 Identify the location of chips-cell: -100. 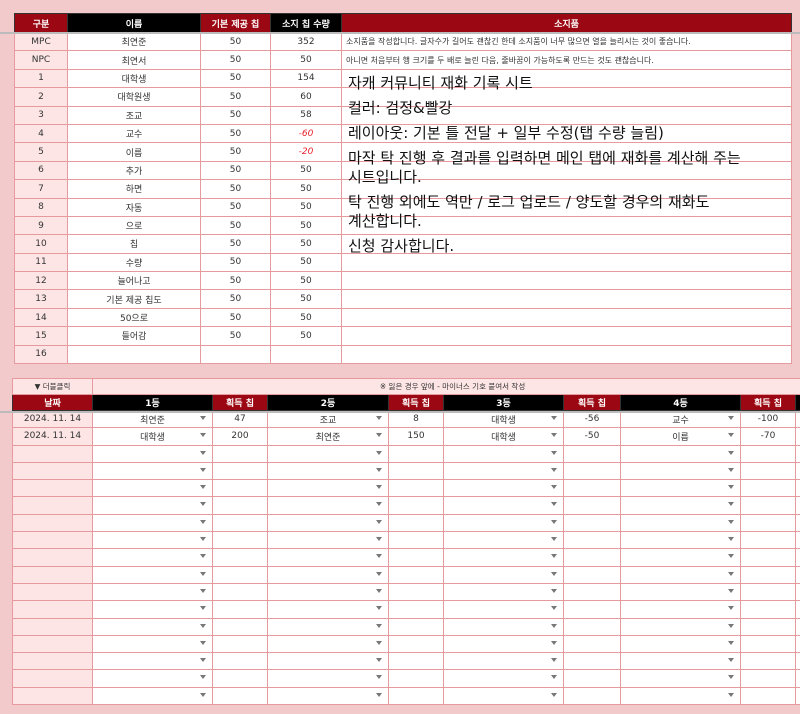
(768, 419).